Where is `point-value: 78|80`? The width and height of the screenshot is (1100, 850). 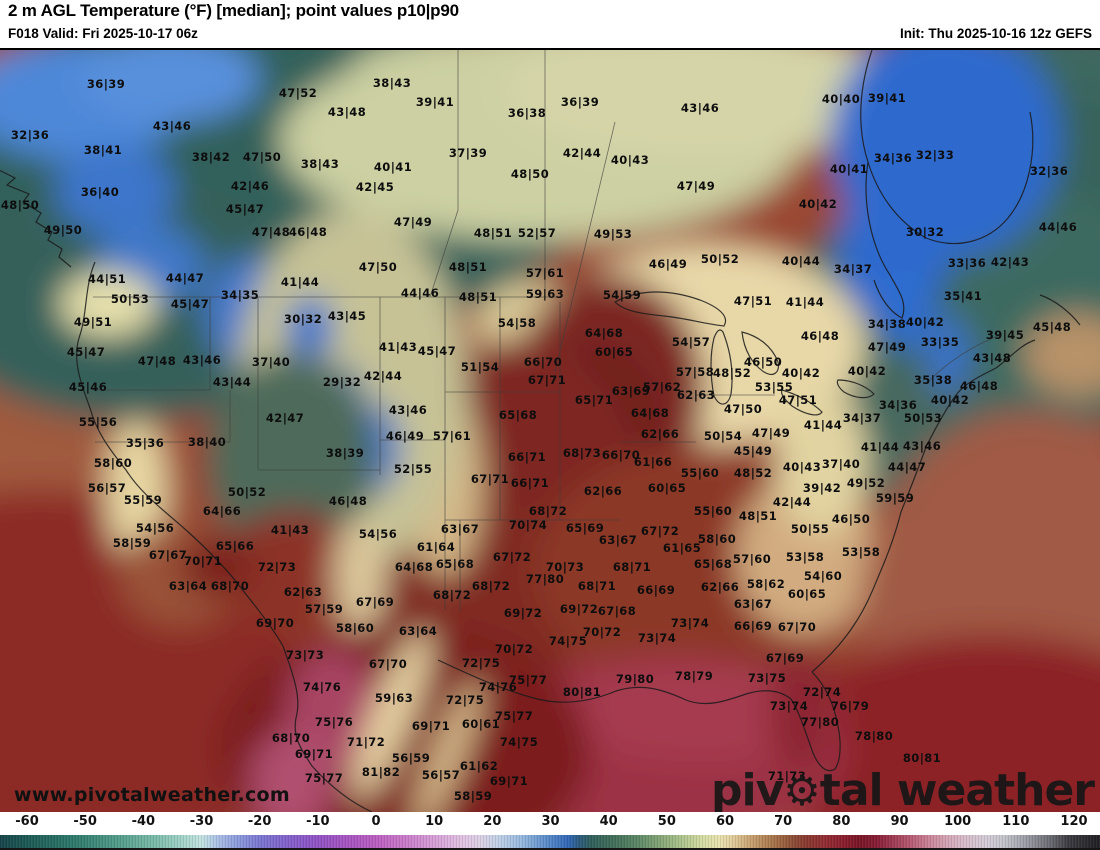 point-value: 78|80 is located at coordinates (874, 736).